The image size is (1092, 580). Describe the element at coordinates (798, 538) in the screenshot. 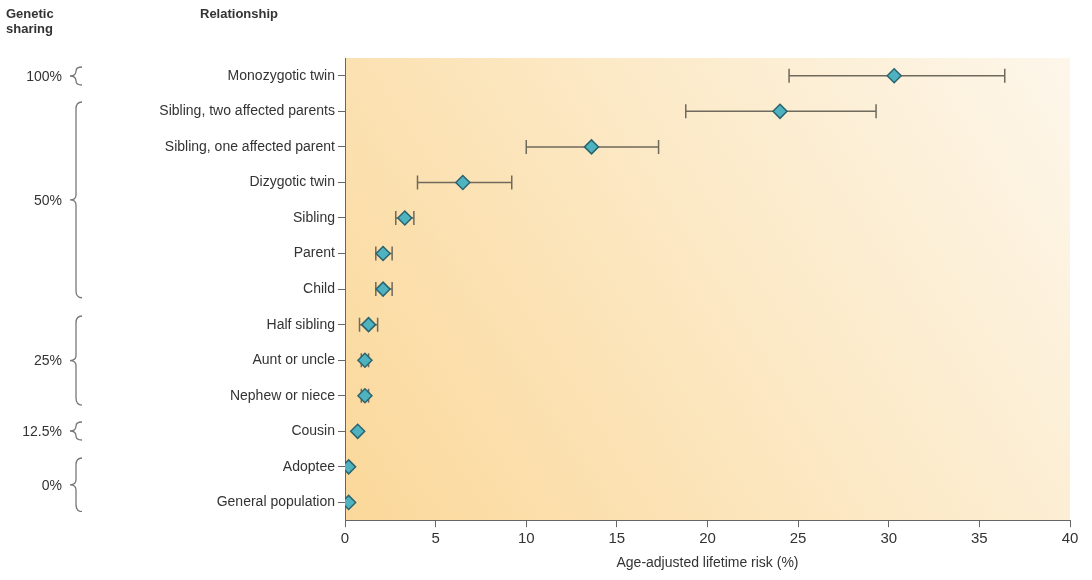

I see `x-tick-label: 25` at that location.